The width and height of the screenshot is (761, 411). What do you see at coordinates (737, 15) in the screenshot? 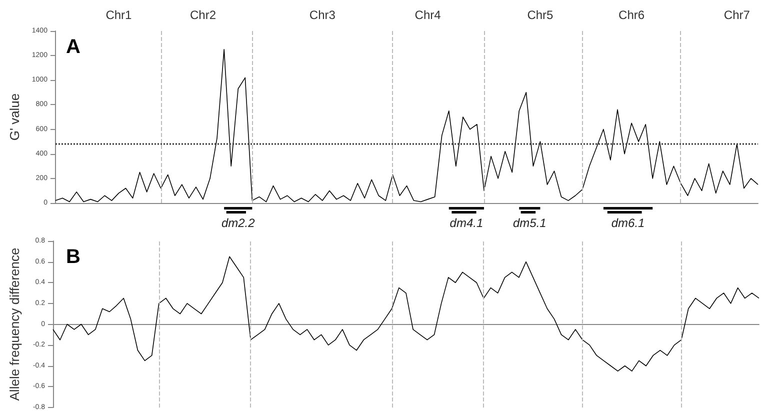
I see `x-tick-label: Chr7` at bounding box center [737, 15].